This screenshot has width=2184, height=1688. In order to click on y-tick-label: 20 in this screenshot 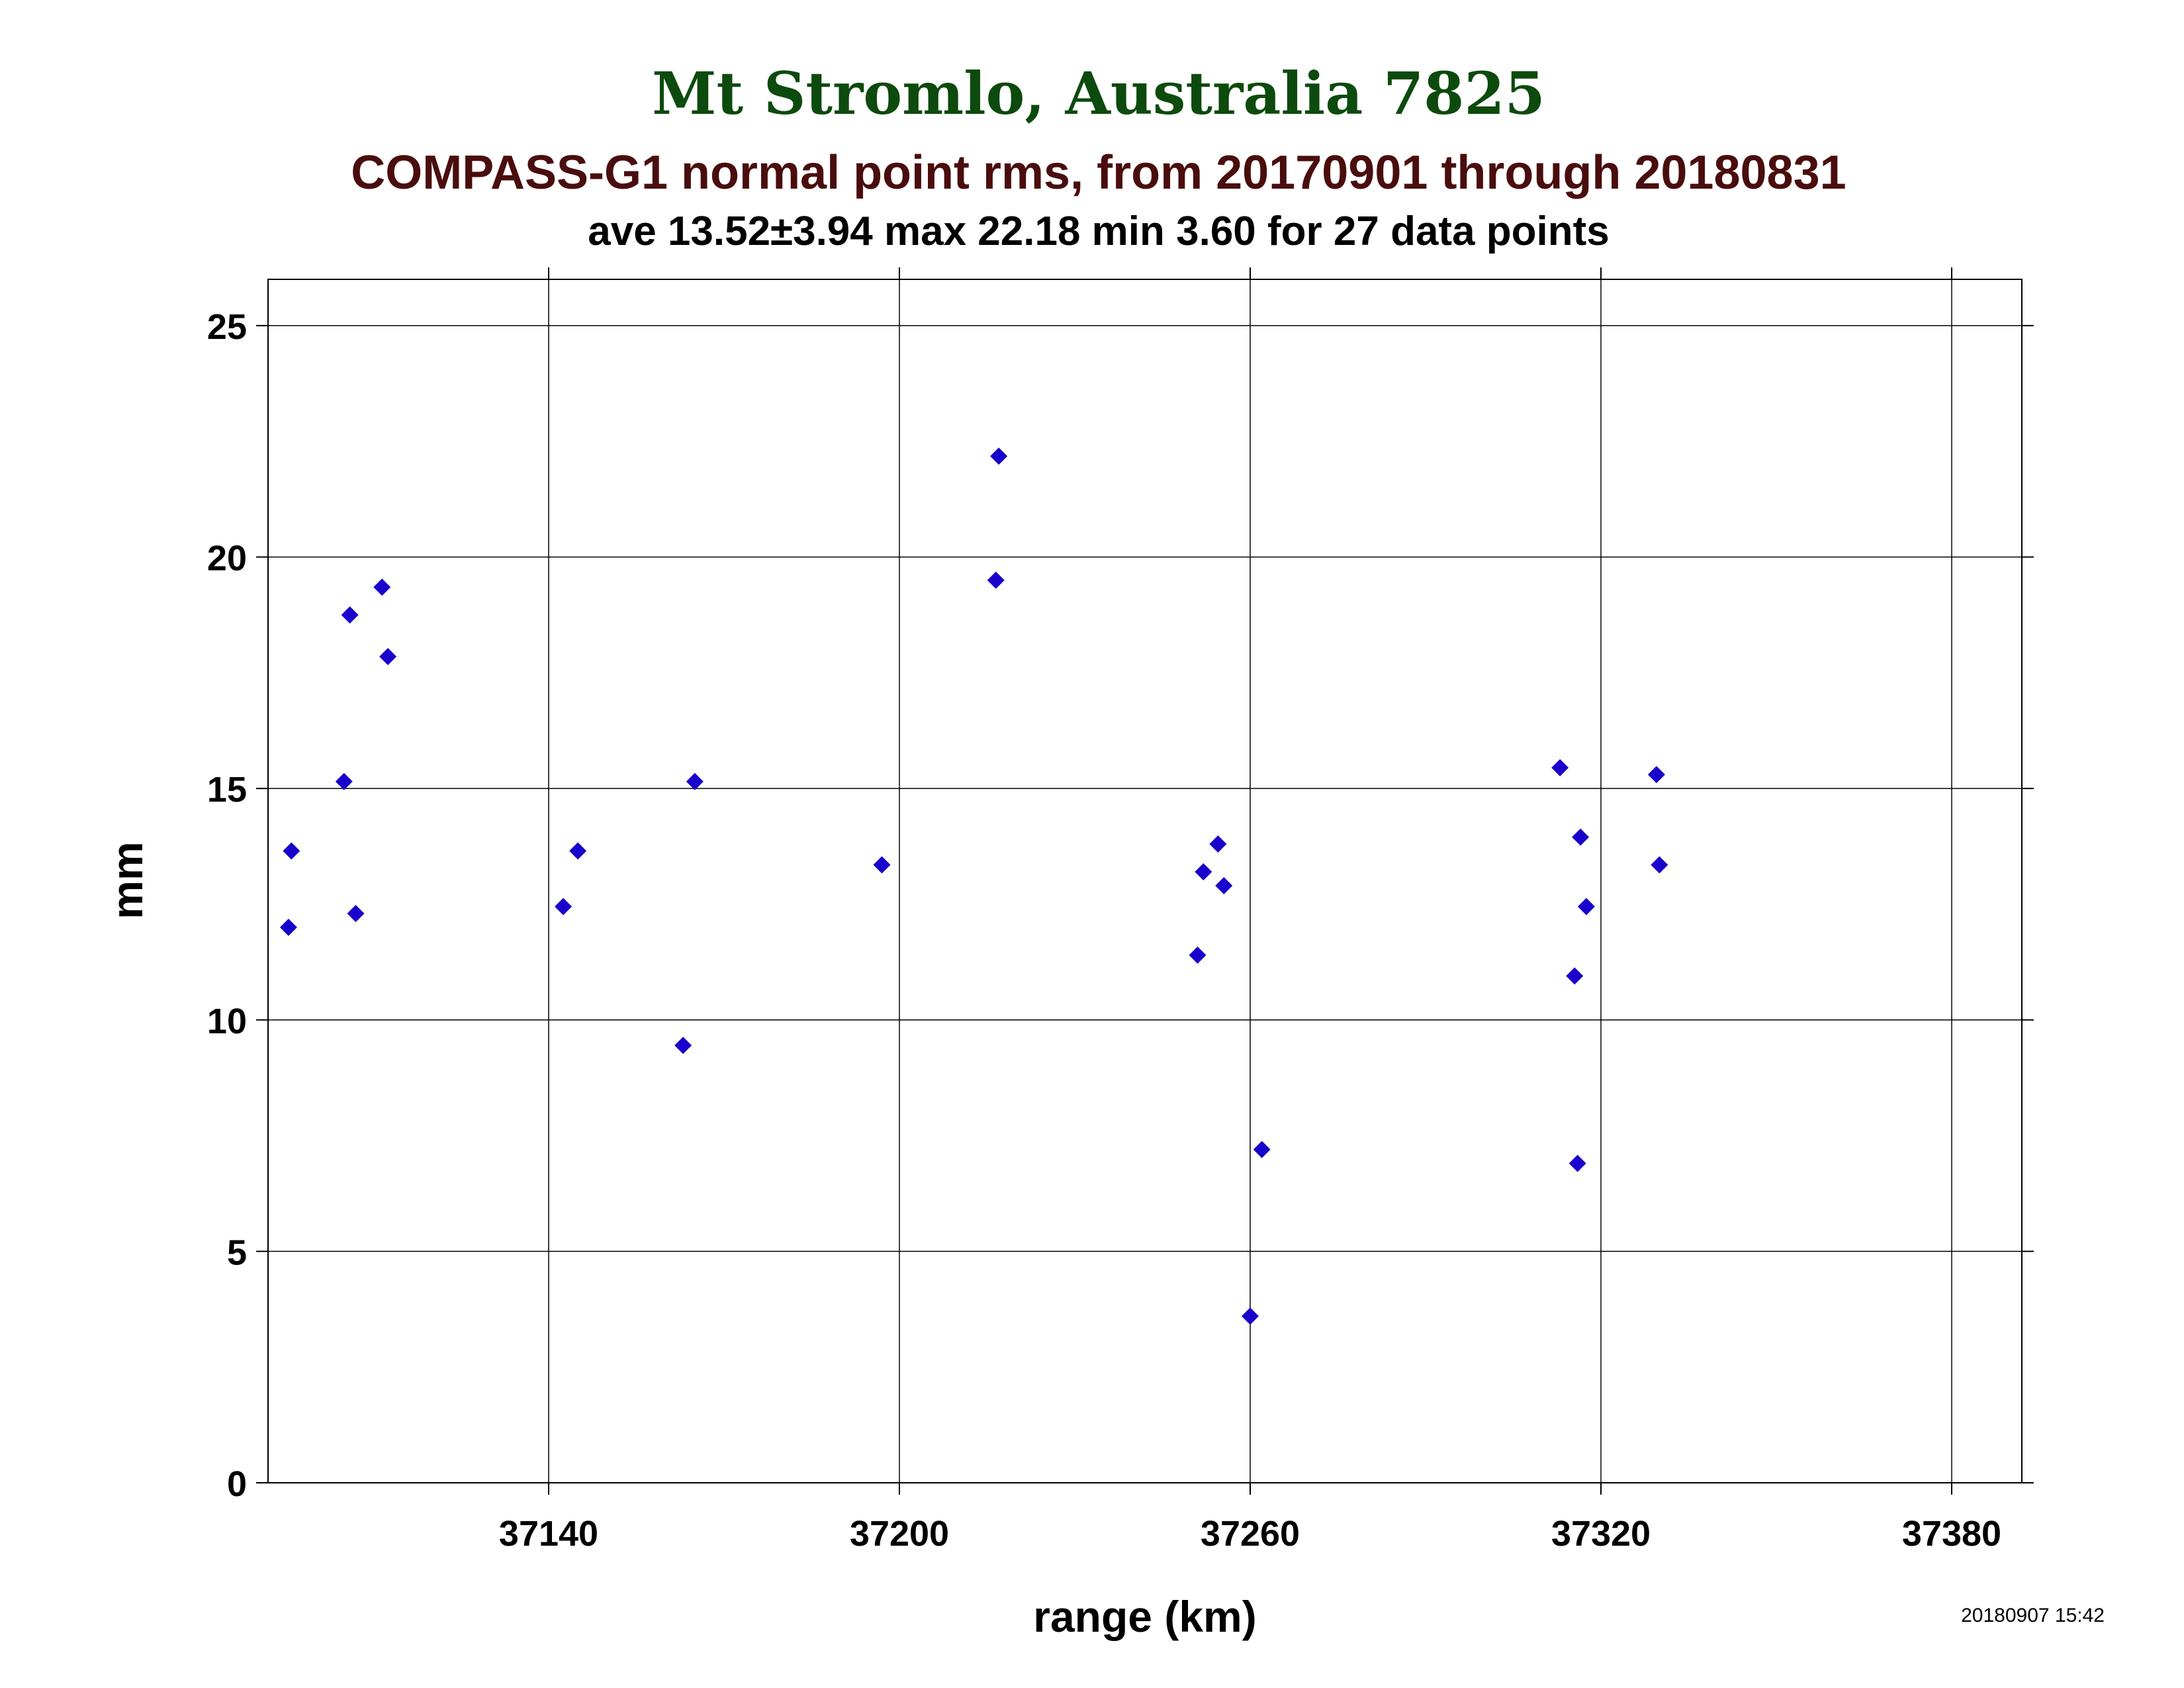, I will do `click(227, 559)`.